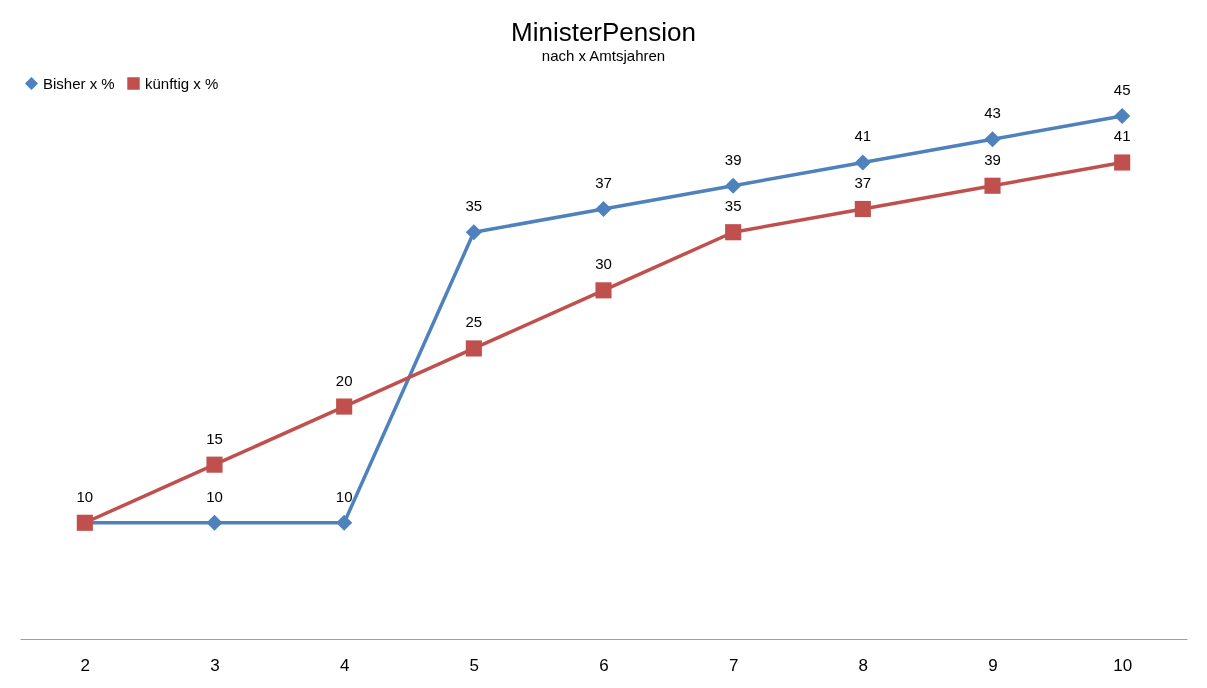 The height and width of the screenshot is (688, 1207). What do you see at coordinates (603, 55) in the screenshot?
I see `chart-subtitle: nach x Amtsjahren` at bounding box center [603, 55].